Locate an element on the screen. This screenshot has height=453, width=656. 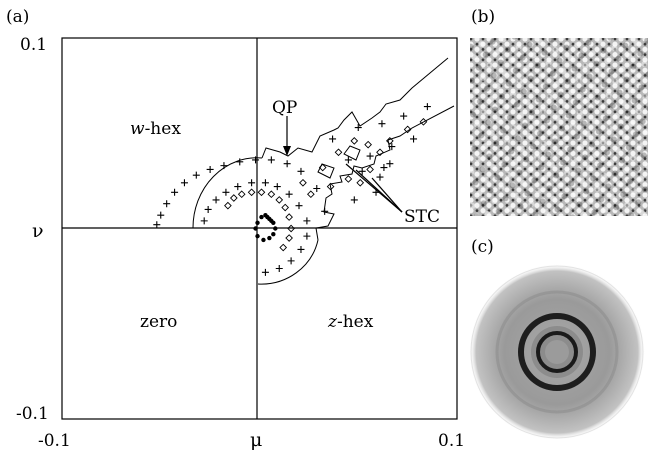
pattern-image is located at coordinates (559, 127).